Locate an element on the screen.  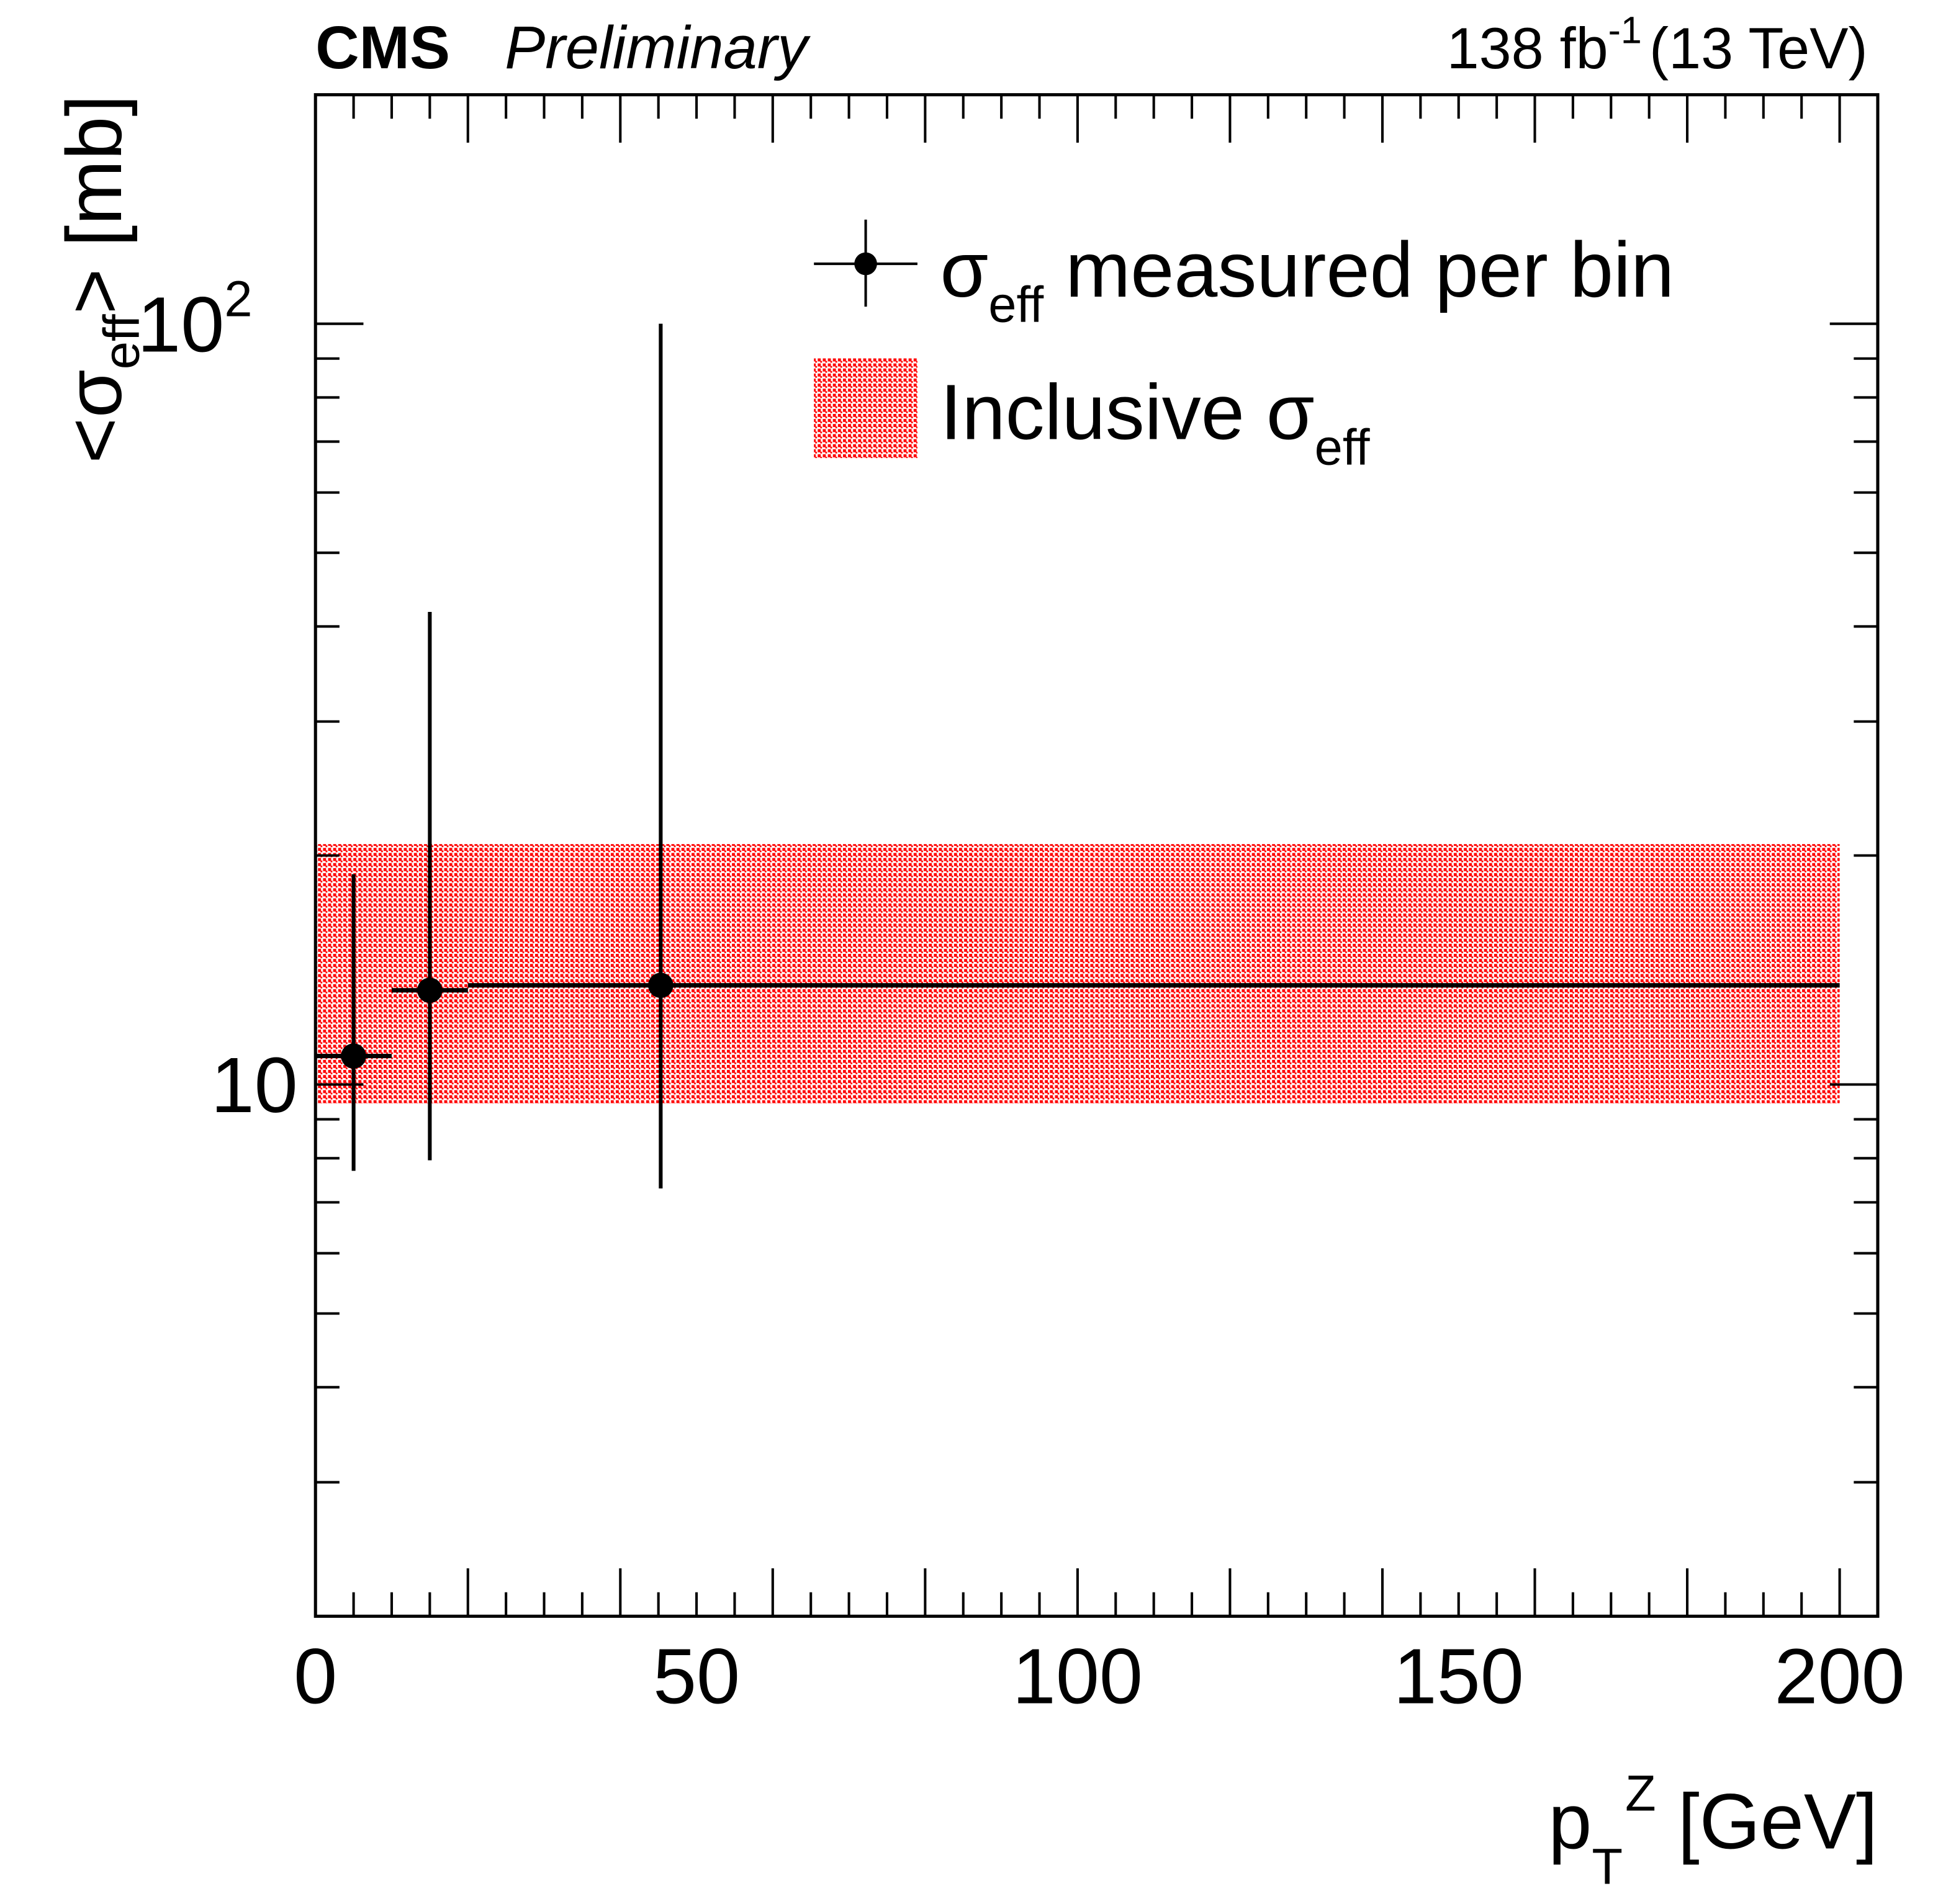
lumi-label: 138 fb-1 (13 TeV) is located at coordinates (1657, 45).